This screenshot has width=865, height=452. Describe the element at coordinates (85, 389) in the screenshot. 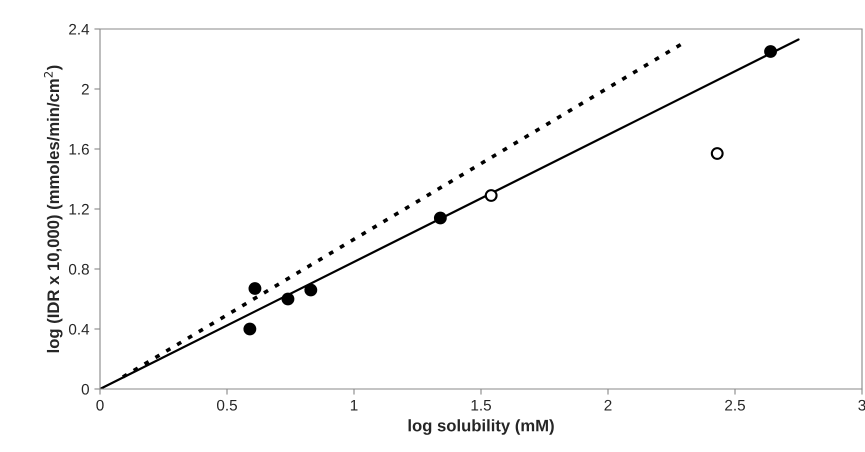

I see `y-tick-label: 0` at that location.